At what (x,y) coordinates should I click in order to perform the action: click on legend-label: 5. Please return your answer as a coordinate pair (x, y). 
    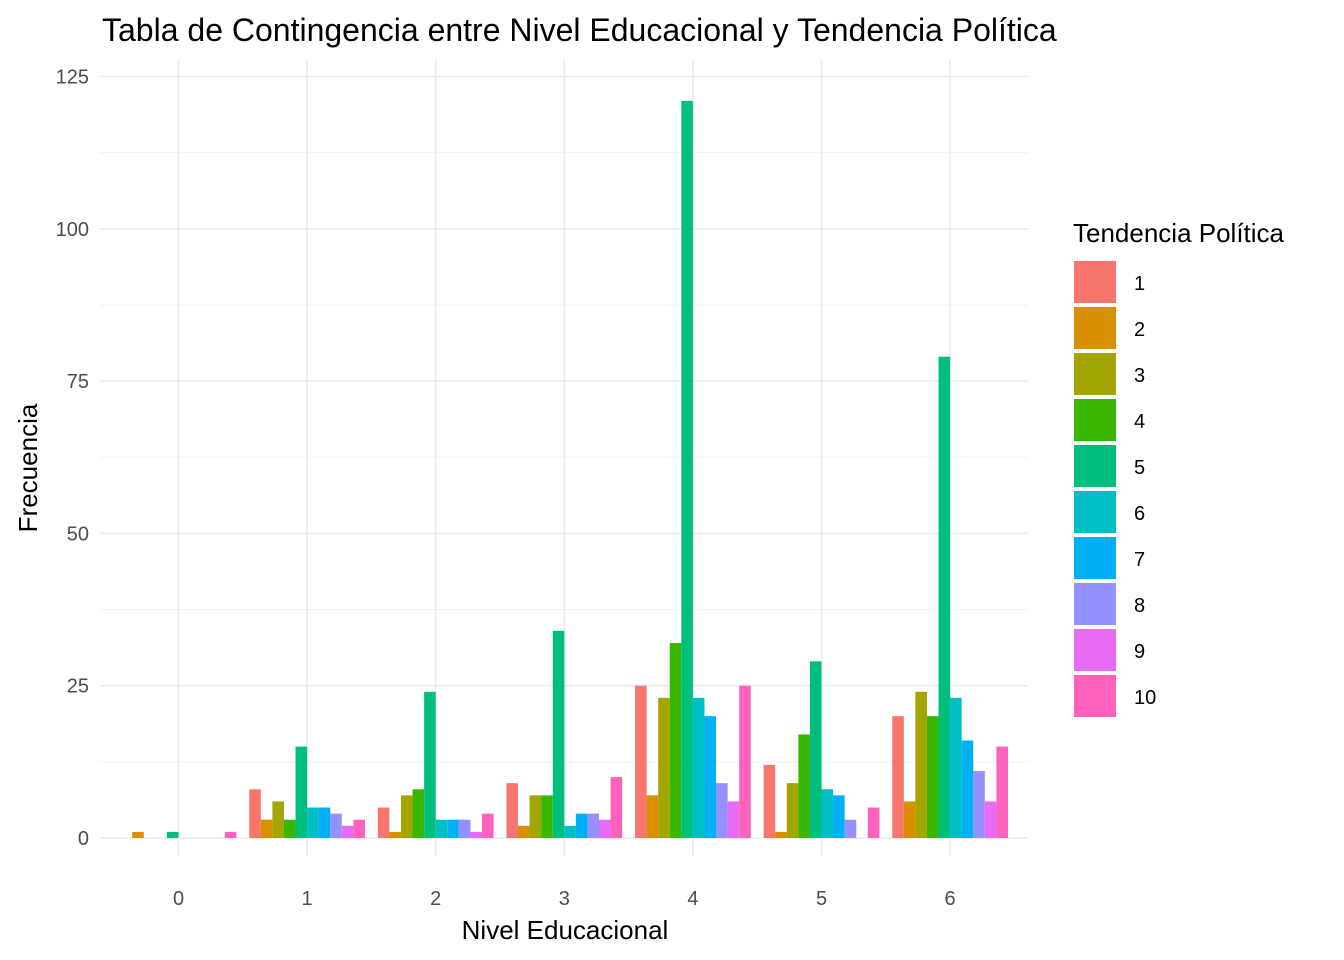
    Looking at the image, I should click on (1139, 468).